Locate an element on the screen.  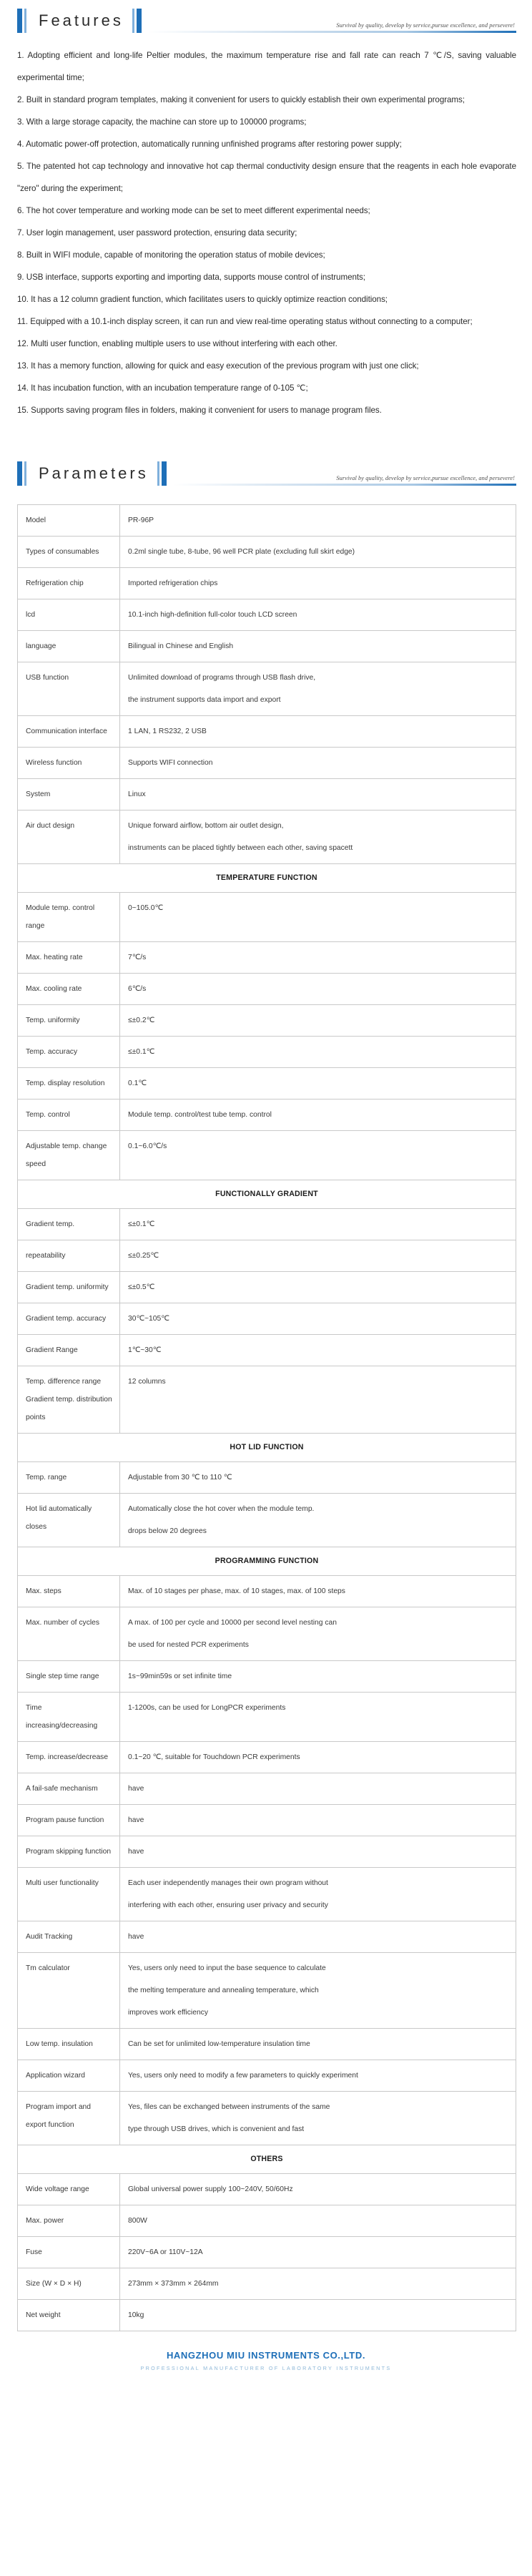
table-cell-value: 7℃/s is located at coordinates (317, 957).